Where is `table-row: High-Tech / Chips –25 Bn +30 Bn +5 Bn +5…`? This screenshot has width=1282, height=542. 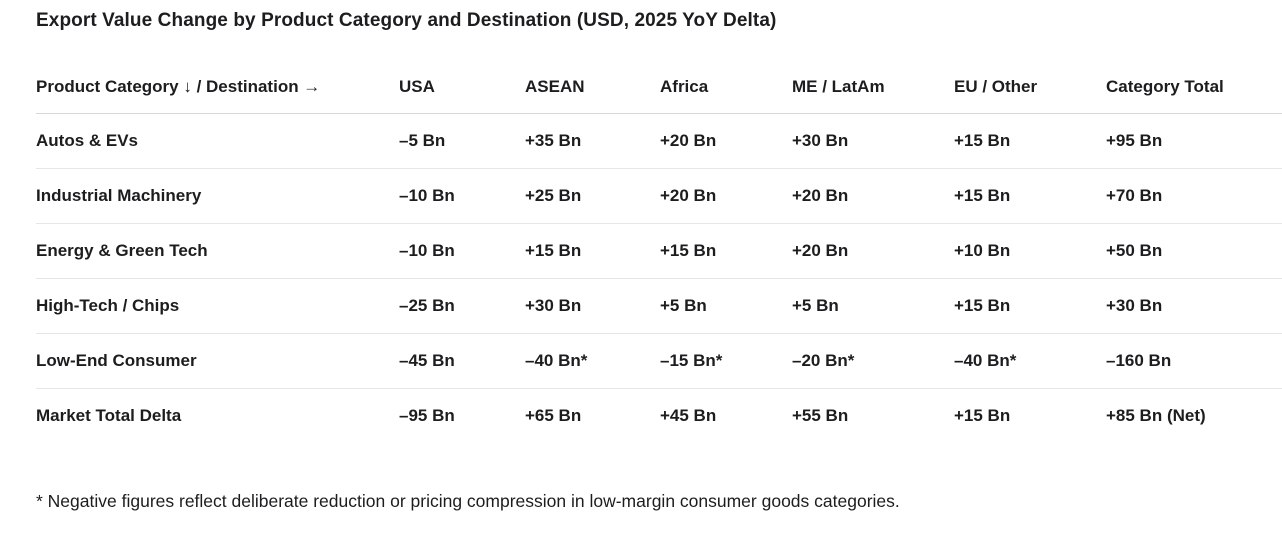 table-row: High-Tech / Chips –25 Bn +30 Bn +5 Bn +5… is located at coordinates (659, 306).